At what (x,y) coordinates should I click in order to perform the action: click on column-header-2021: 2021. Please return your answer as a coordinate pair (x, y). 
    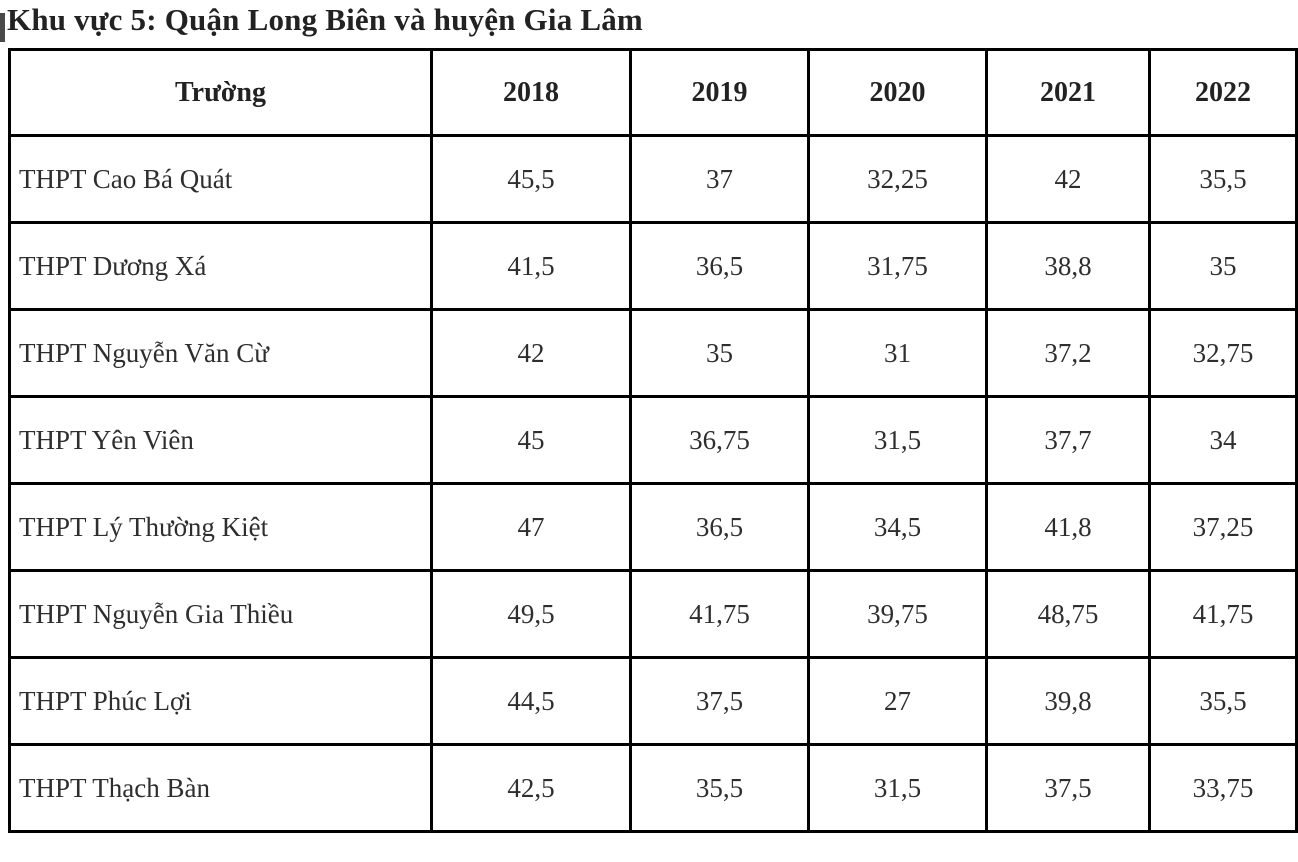
    Looking at the image, I should click on (1068, 92).